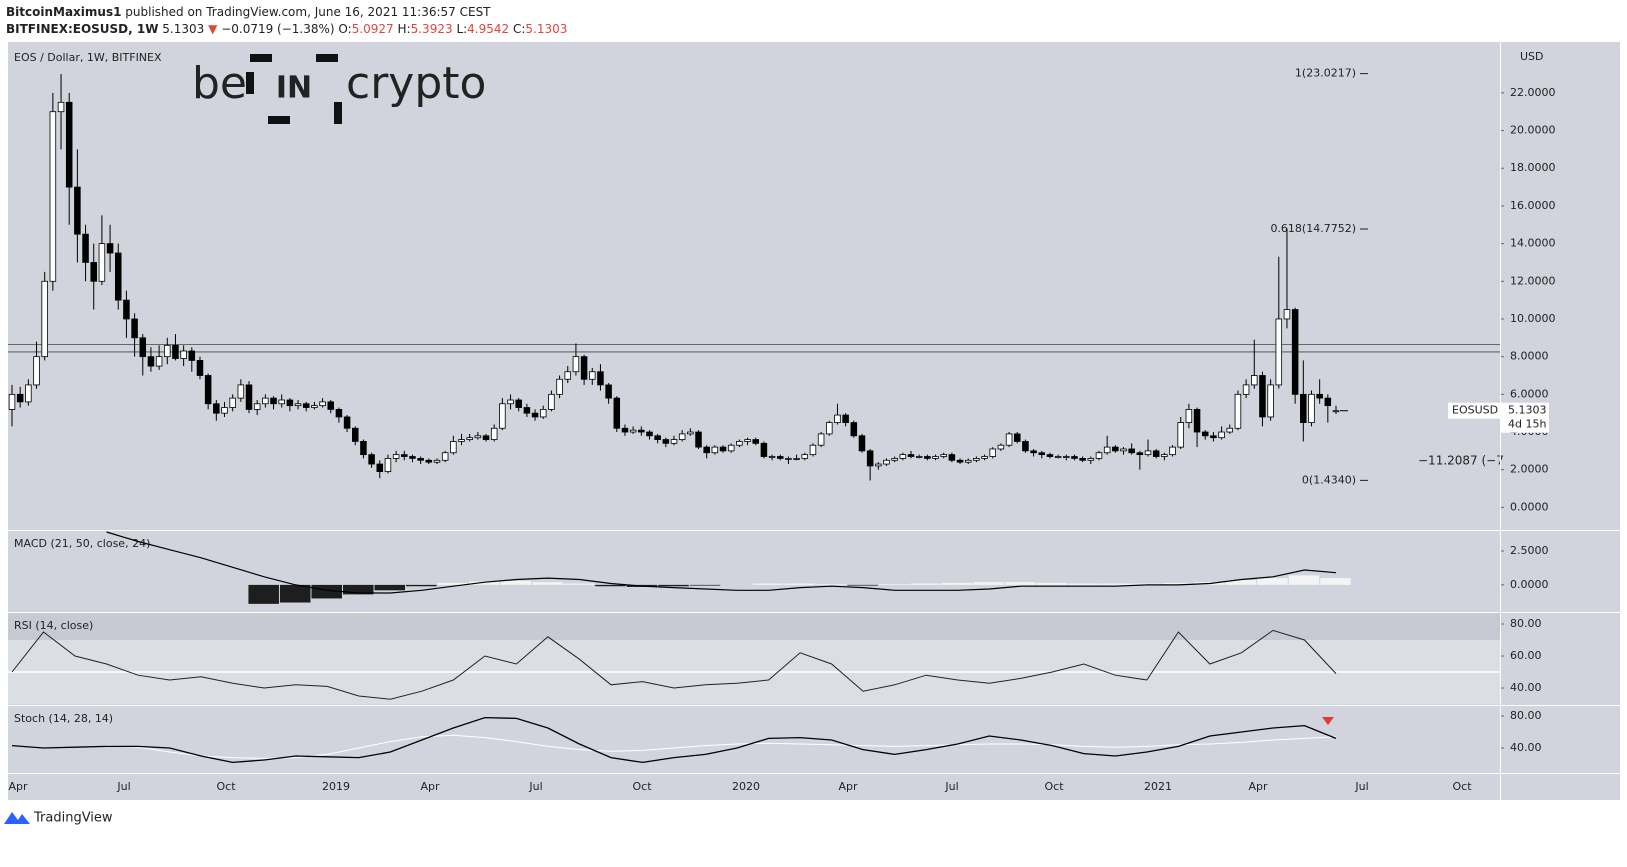  I want to click on author-name: BitcoinMaximus1, so click(63, 12).